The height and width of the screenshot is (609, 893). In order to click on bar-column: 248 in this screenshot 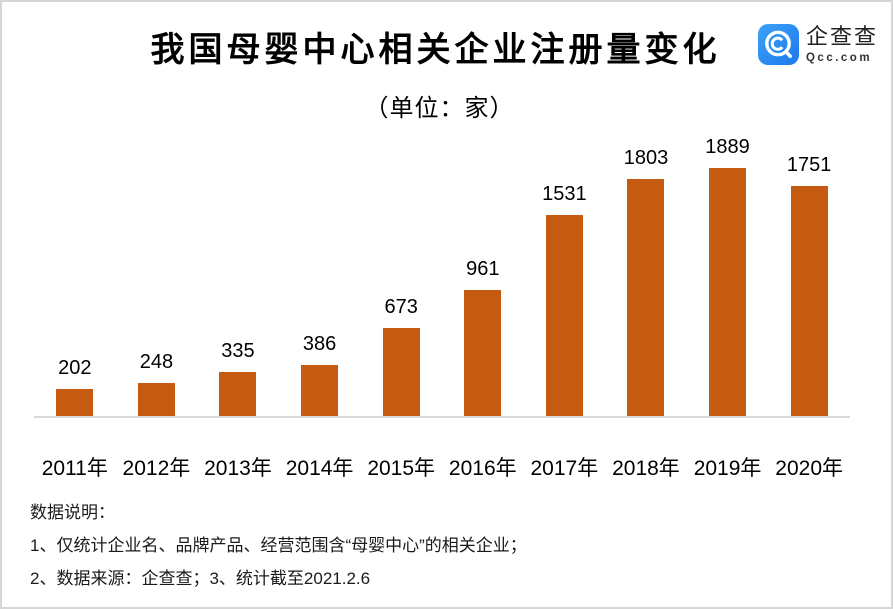, I will do `click(157, 383)`.